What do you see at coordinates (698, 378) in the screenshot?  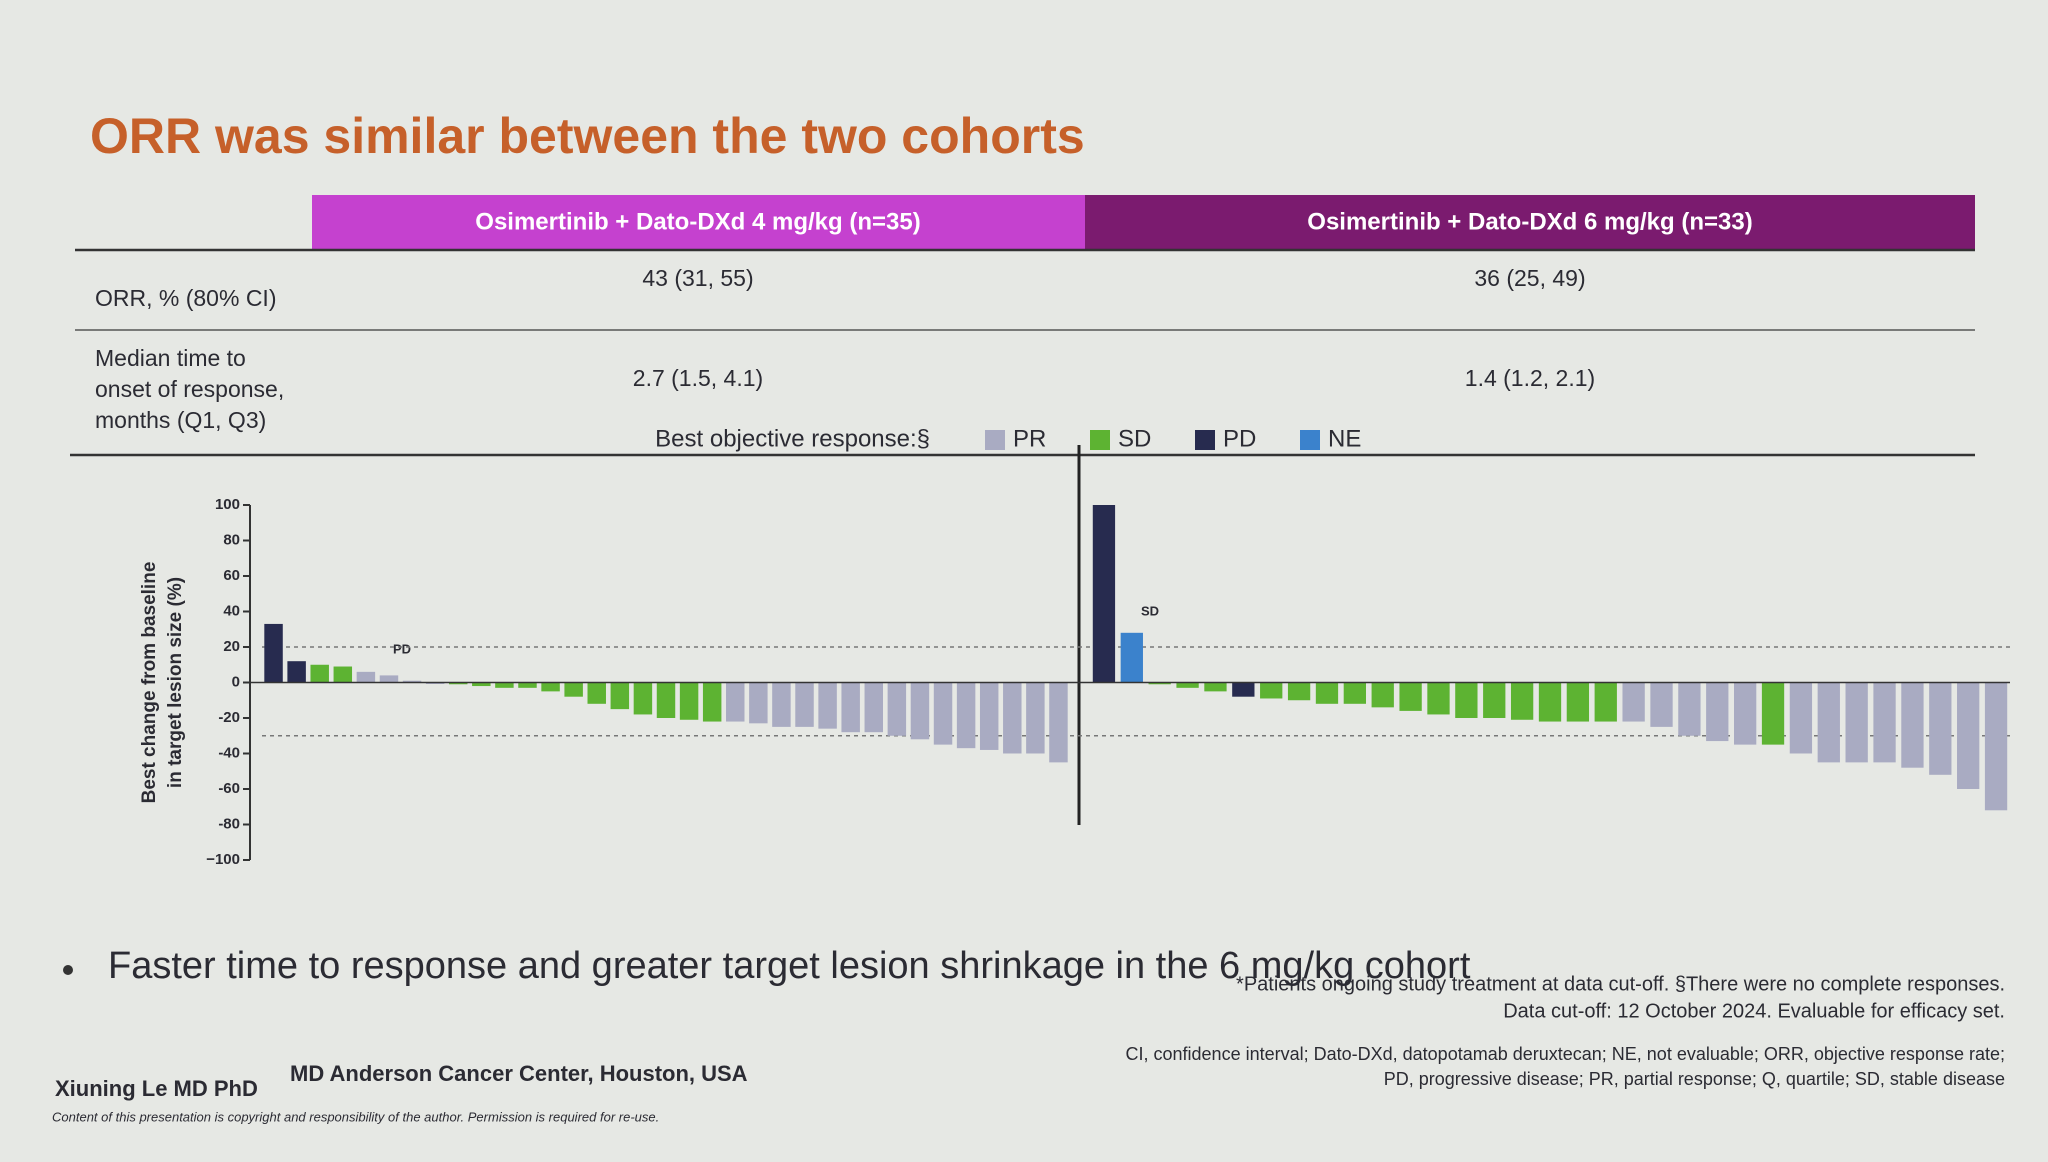 I see `cell: 2.7 (1.5, 4.1)` at bounding box center [698, 378].